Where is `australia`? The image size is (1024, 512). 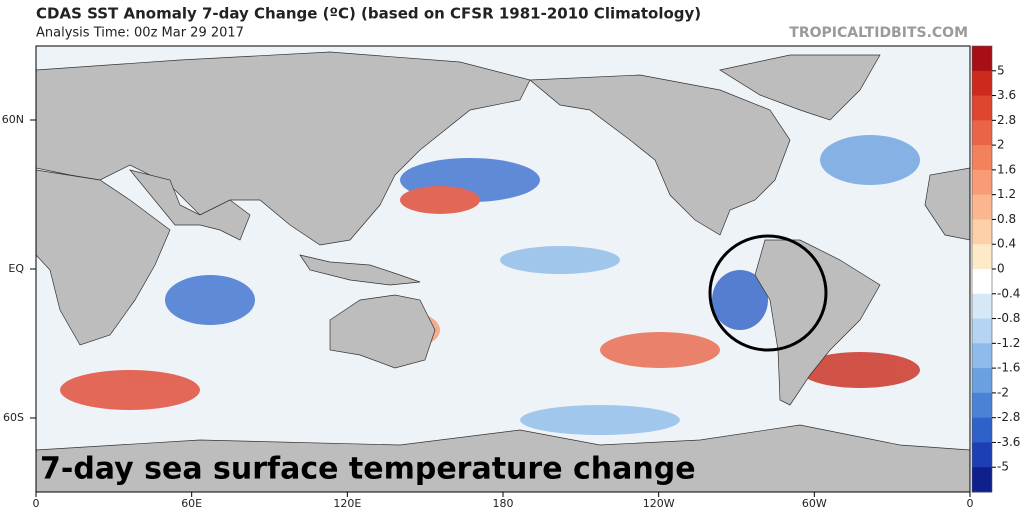 australia is located at coordinates (382, 331).